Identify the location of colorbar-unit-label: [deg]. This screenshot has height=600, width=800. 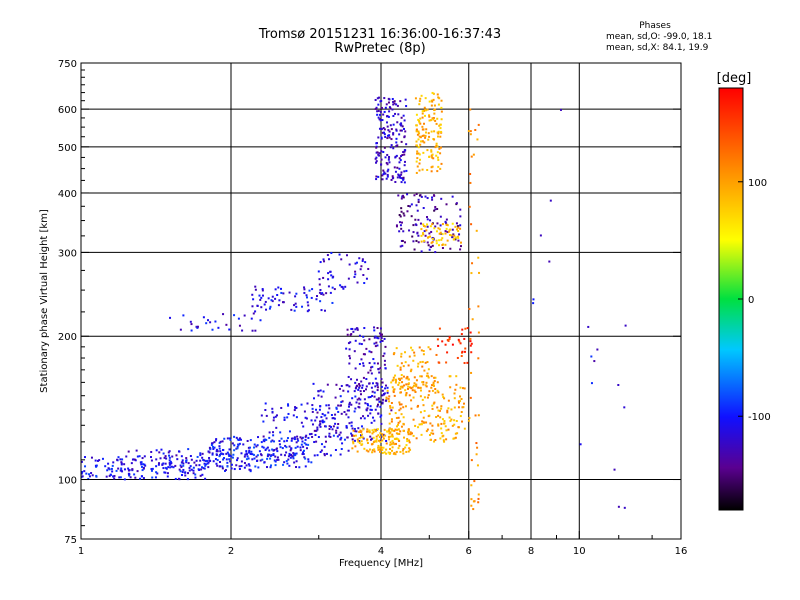
(734, 78).